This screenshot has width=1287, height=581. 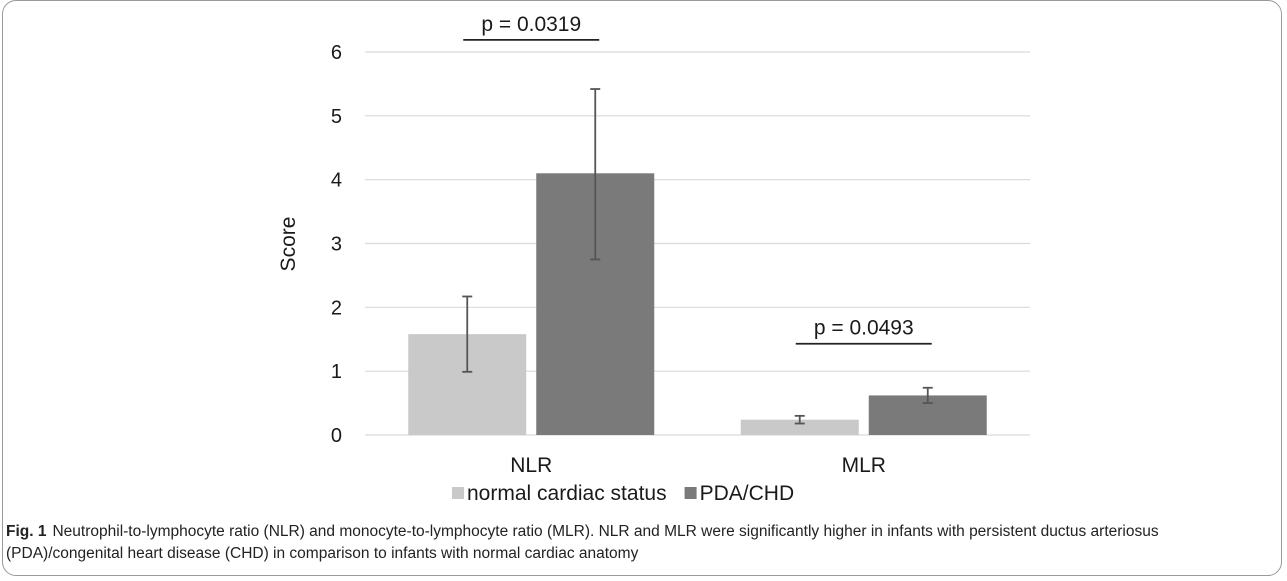 What do you see at coordinates (864, 465) in the screenshot?
I see `x-tick-label: MLR` at bounding box center [864, 465].